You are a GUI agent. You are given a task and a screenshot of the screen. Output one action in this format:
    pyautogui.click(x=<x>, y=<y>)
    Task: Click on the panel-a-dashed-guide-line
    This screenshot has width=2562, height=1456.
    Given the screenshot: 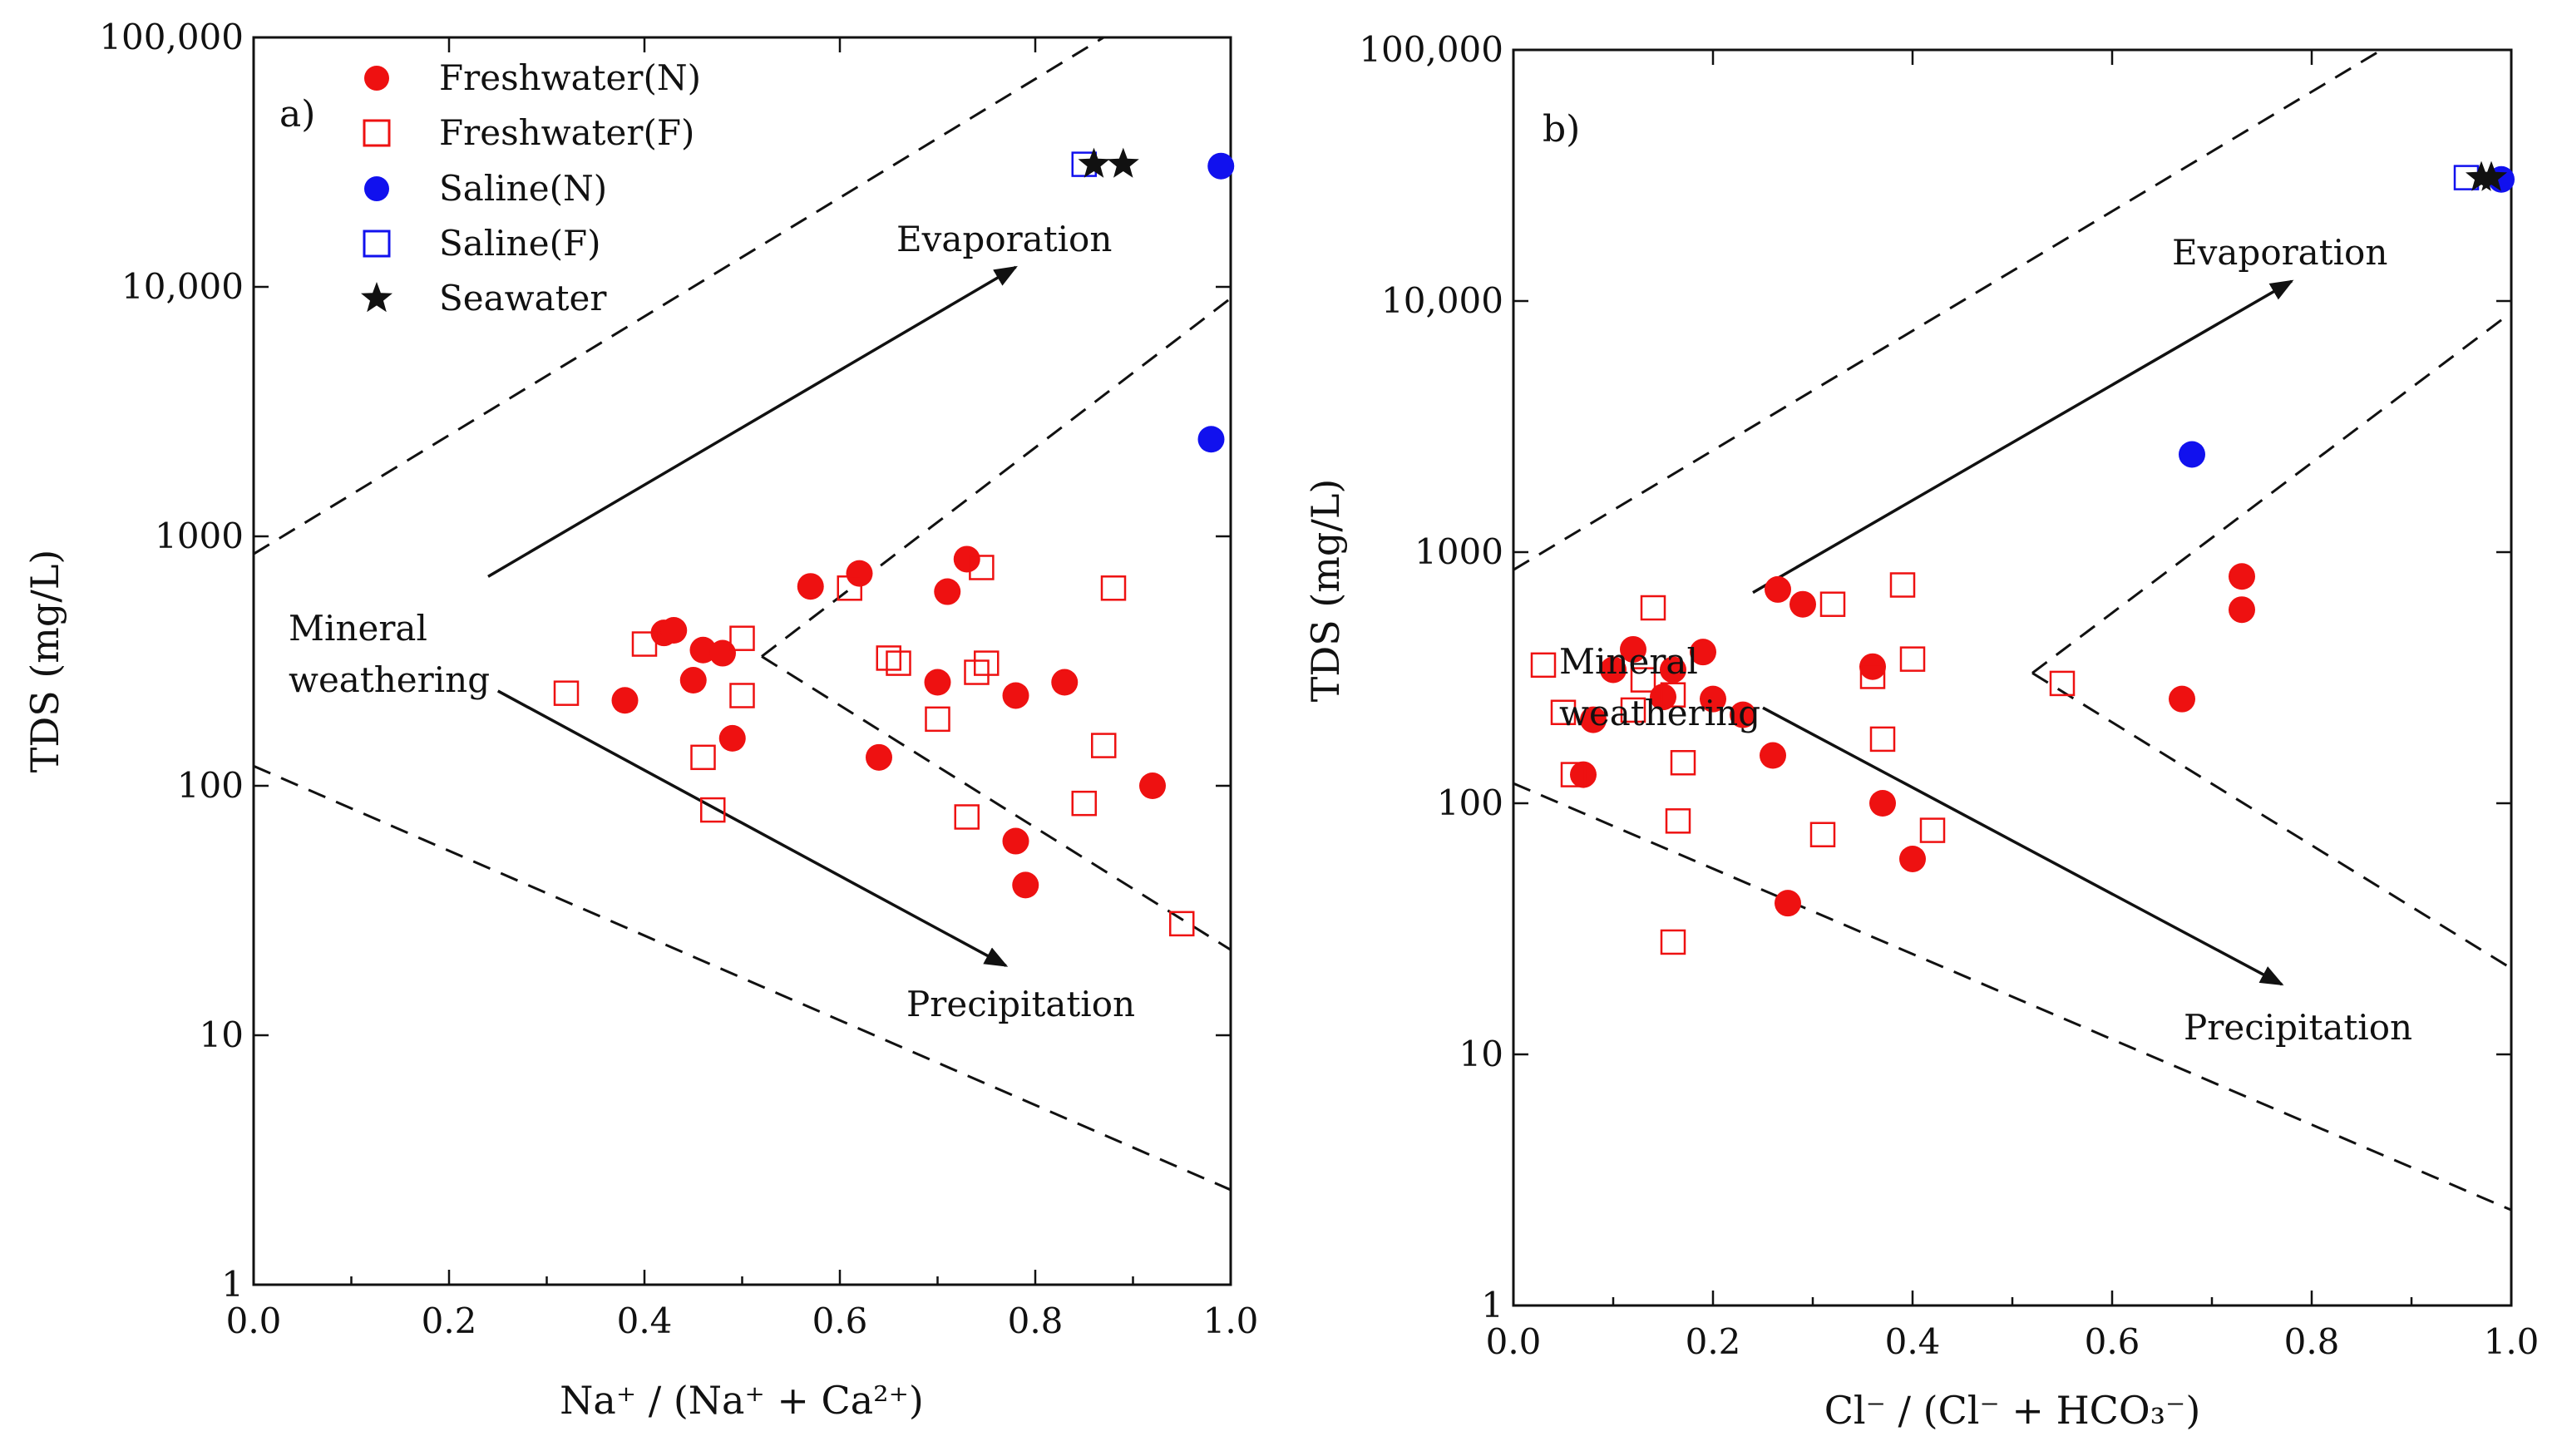 What is the action you would take?
    pyautogui.click(x=679, y=295)
    